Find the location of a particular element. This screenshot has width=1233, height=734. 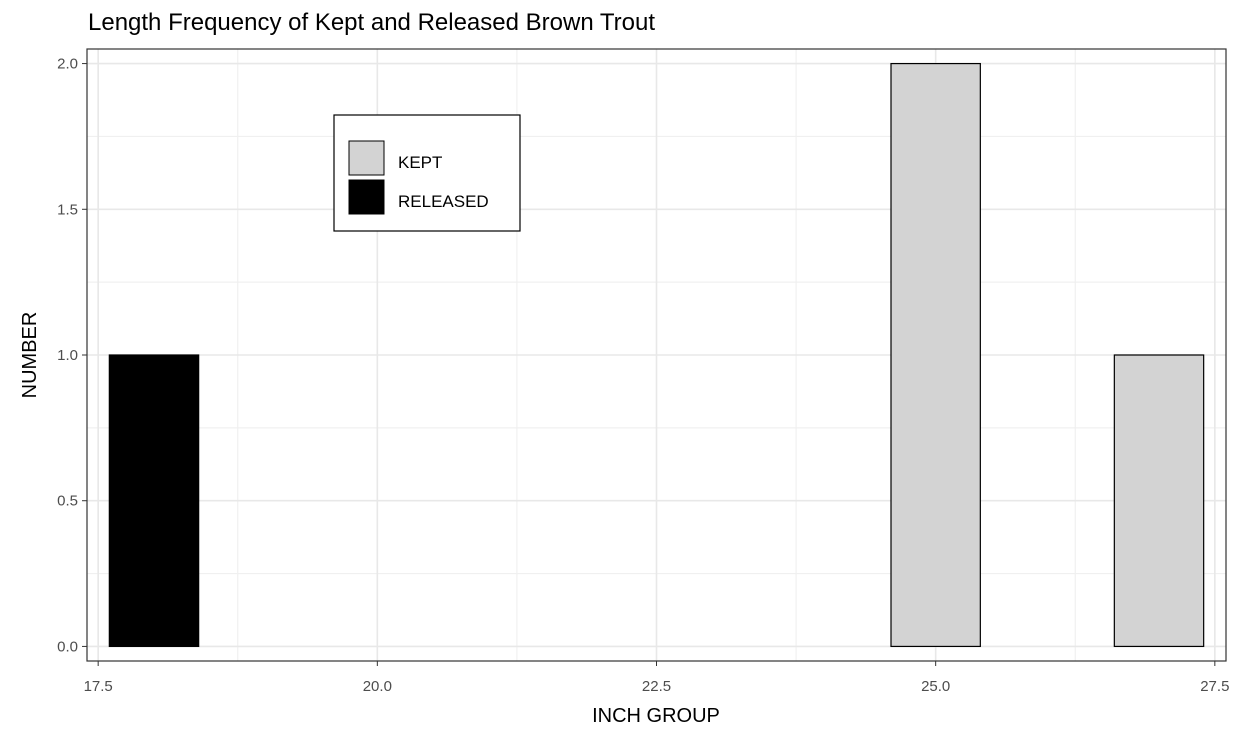

y-tick-label: 0.0 is located at coordinates (67, 646).